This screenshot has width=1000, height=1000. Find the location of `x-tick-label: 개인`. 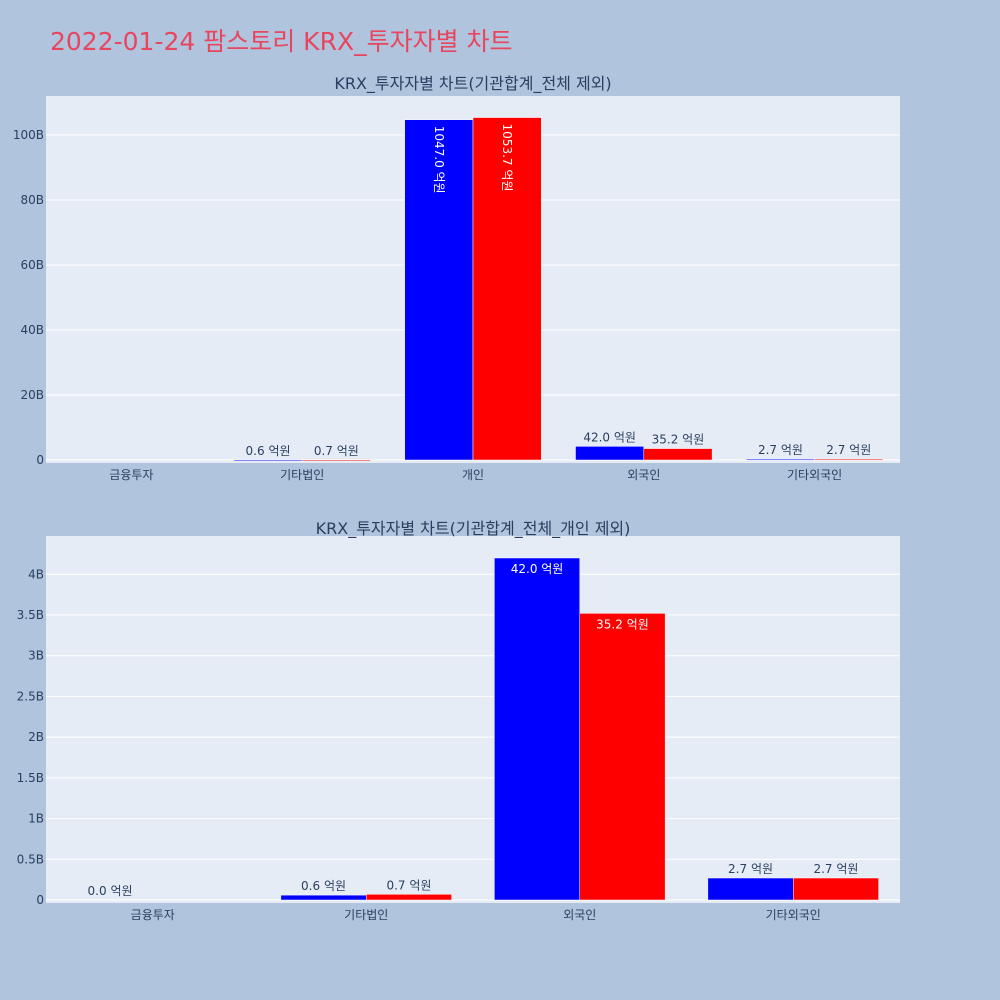

x-tick-label: 개인 is located at coordinates (473, 475).